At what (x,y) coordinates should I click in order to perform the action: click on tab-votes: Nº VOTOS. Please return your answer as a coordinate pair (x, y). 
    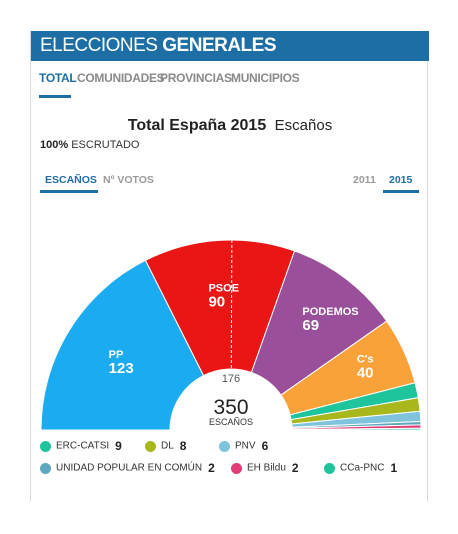
    Looking at the image, I should click on (128, 180).